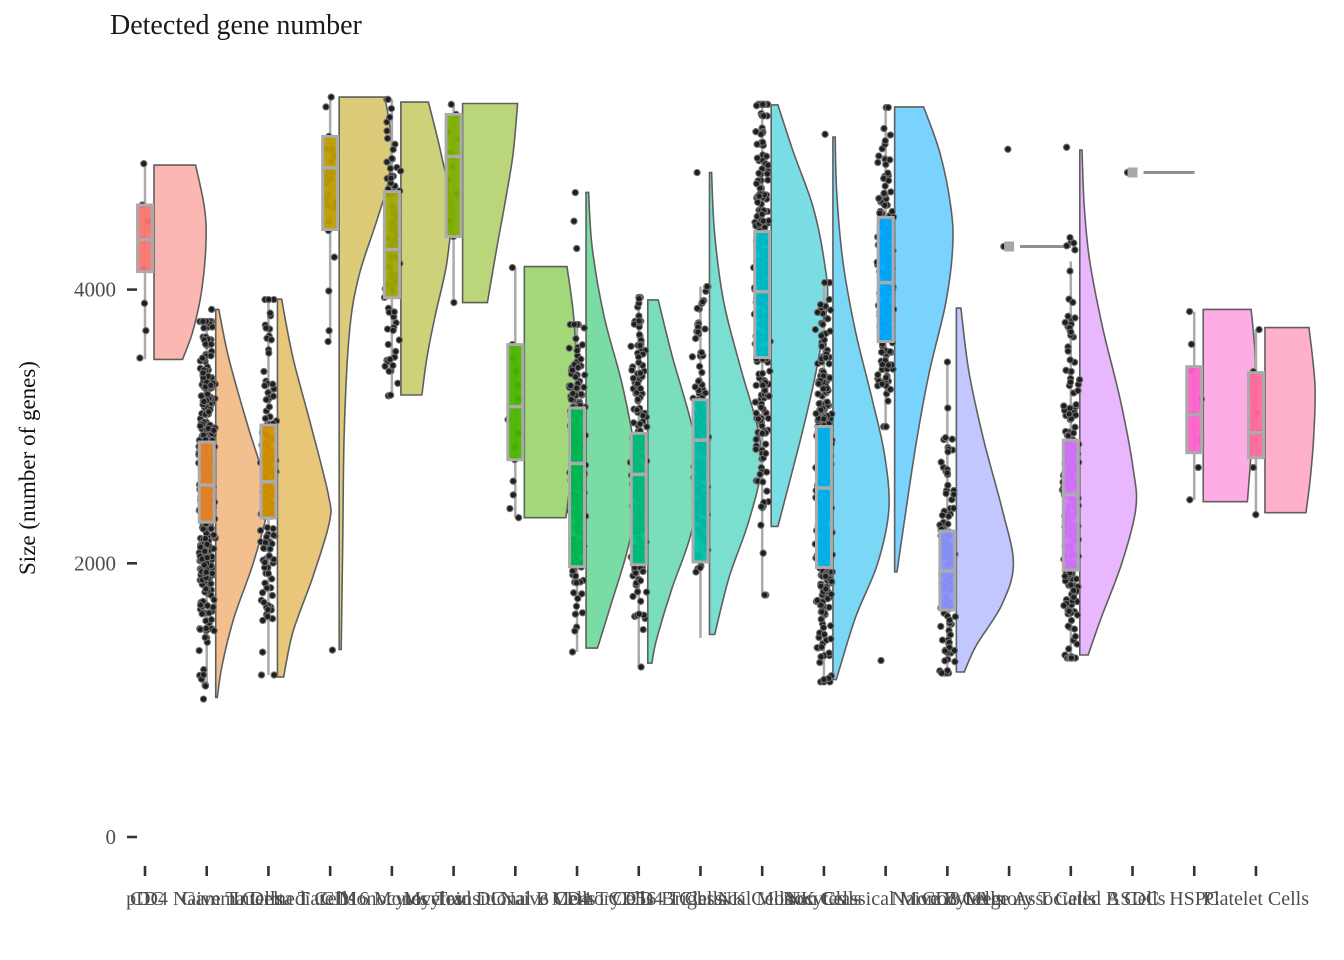  What do you see at coordinates (1194, 899) in the screenshot?
I see `x-tick-label: HSPC` at bounding box center [1194, 899].